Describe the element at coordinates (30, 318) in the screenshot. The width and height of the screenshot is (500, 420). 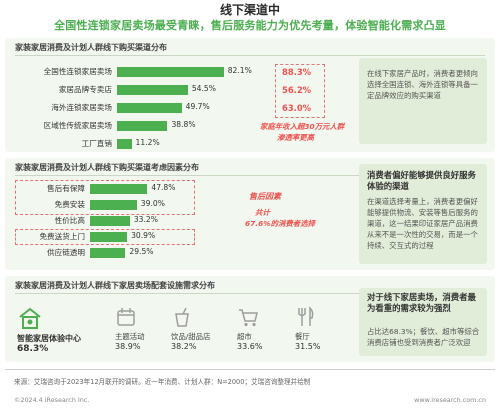
I see `smart-home-icon` at that location.